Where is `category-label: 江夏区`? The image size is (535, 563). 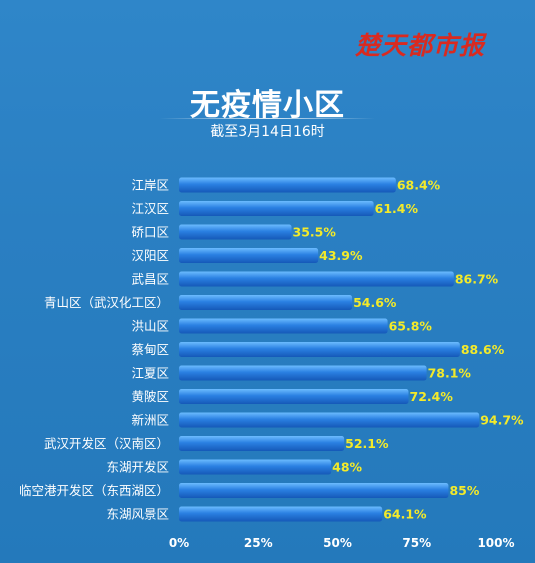
category-label: 江夏区 is located at coordinates (150, 373).